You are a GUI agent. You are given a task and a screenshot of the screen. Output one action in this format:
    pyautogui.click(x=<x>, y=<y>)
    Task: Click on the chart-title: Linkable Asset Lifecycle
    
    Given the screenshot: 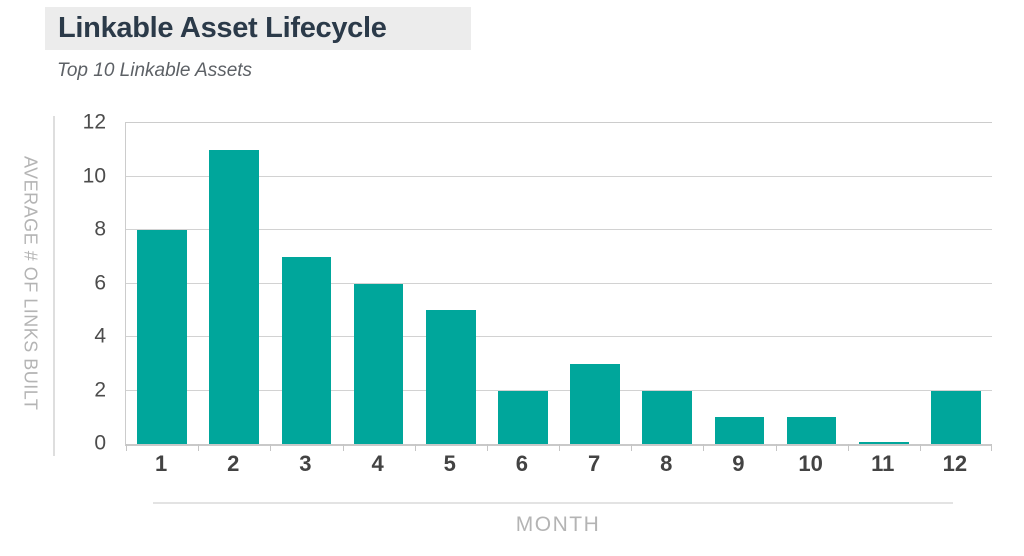 What is the action you would take?
    pyautogui.click(x=222, y=28)
    